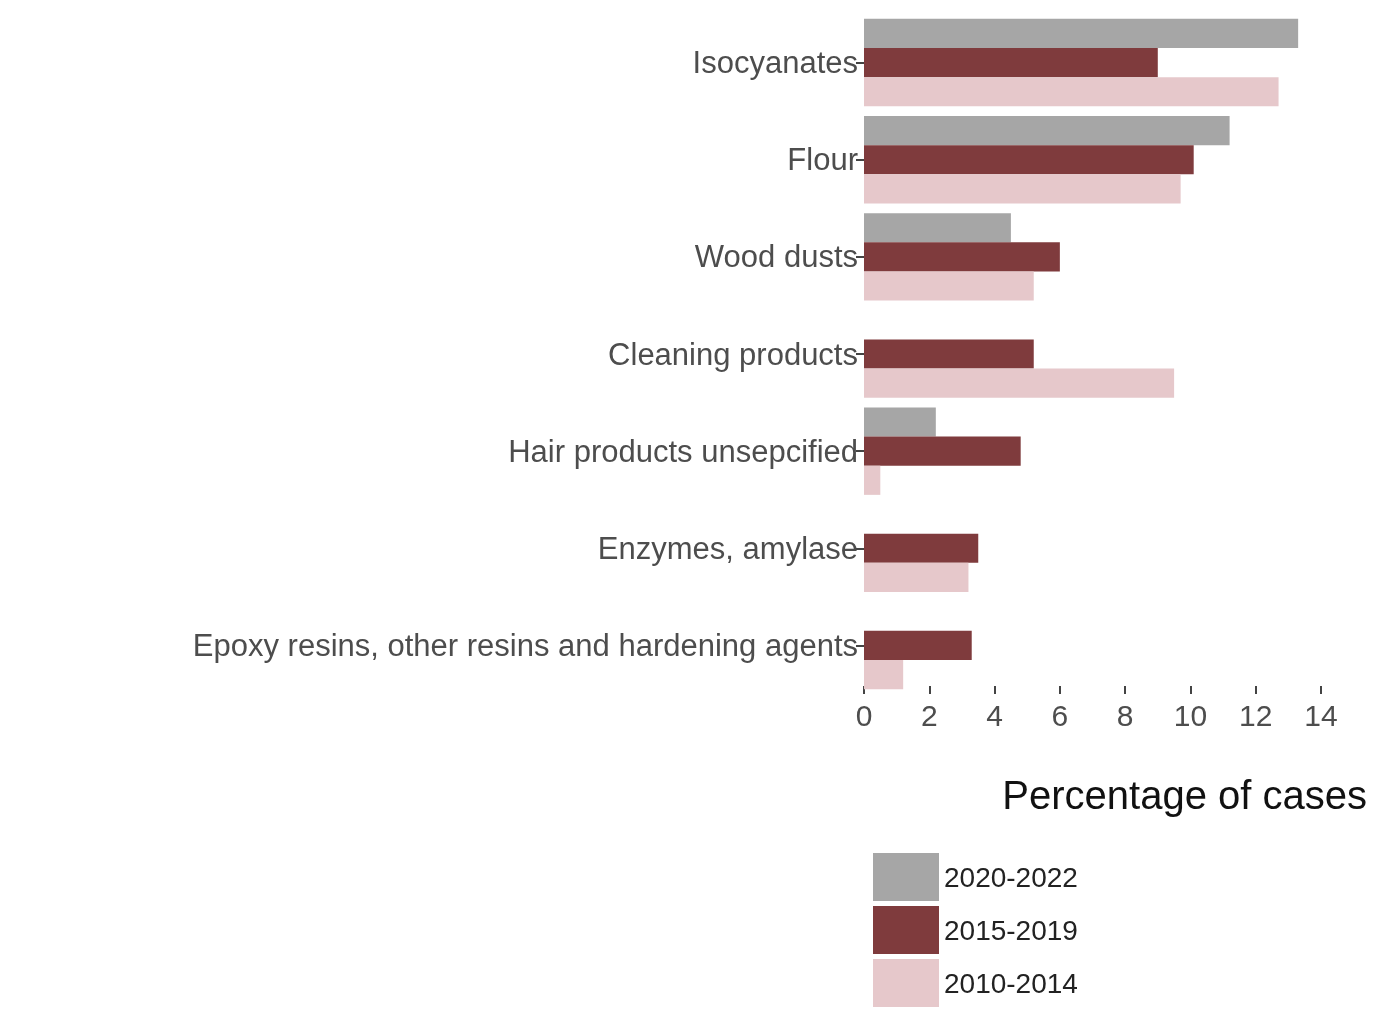  What do you see at coordinates (525, 645) in the screenshot?
I see `y-tick-label: Epoxy resins, other resins and hardening agents` at bounding box center [525, 645].